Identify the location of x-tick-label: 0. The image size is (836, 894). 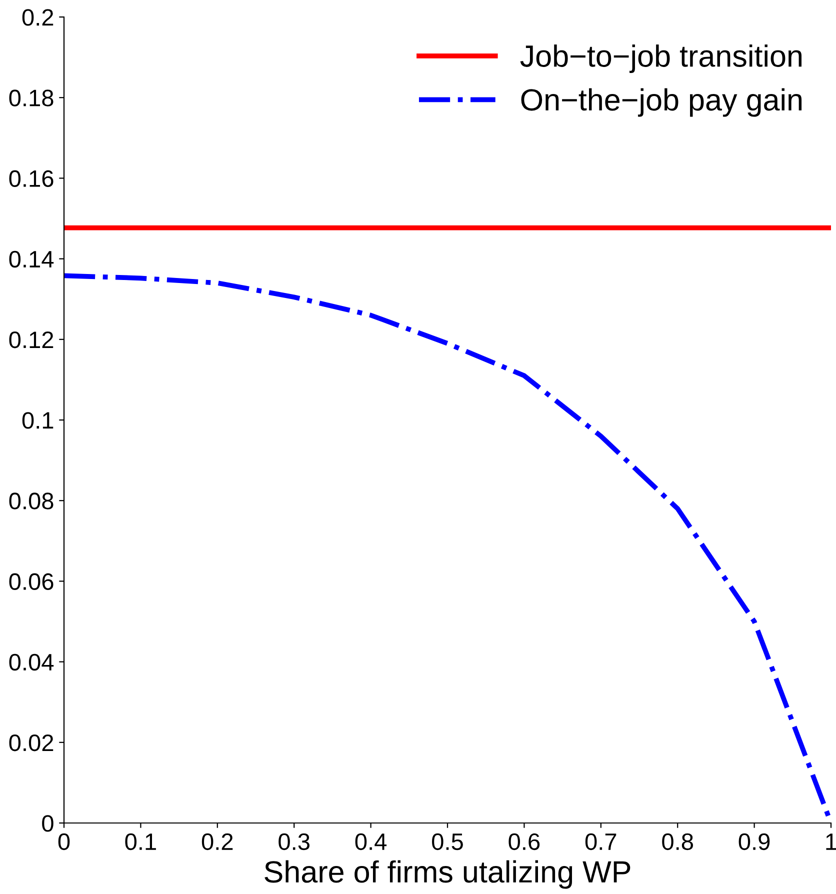
(64, 841).